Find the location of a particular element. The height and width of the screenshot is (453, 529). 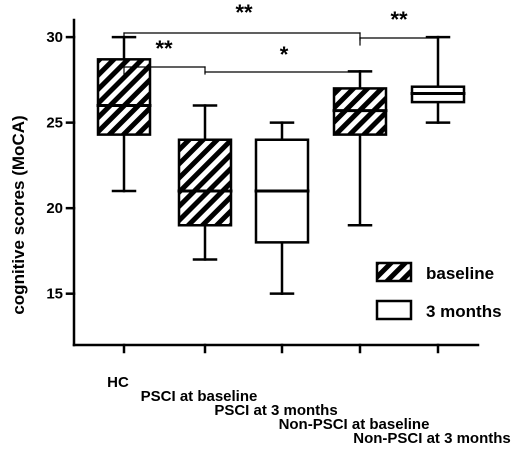

legend-swatch-hatched is located at coordinates (394, 272).